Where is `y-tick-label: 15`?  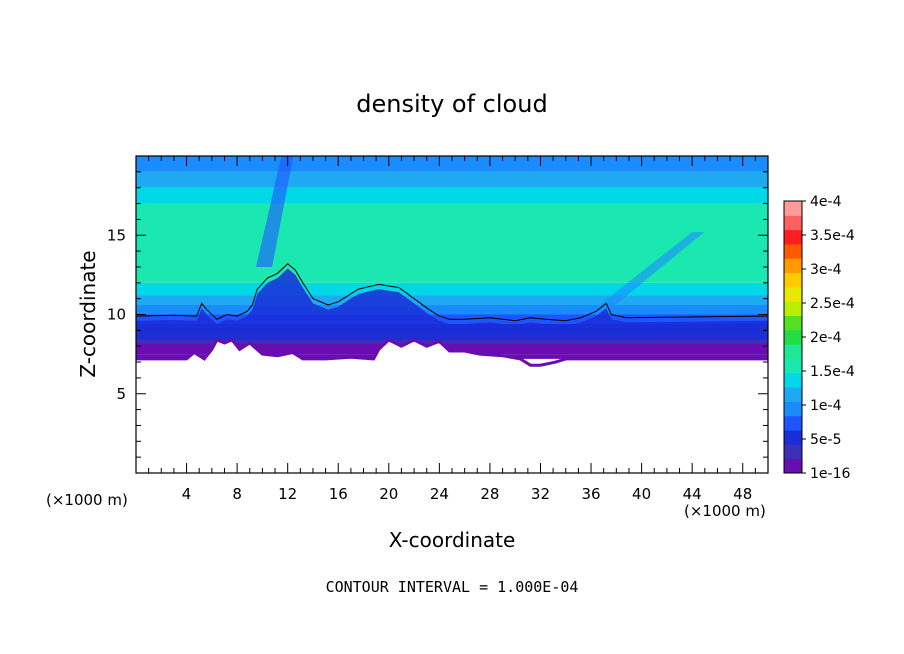
y-tick-label: 15 is located at coordinates (116, 235).